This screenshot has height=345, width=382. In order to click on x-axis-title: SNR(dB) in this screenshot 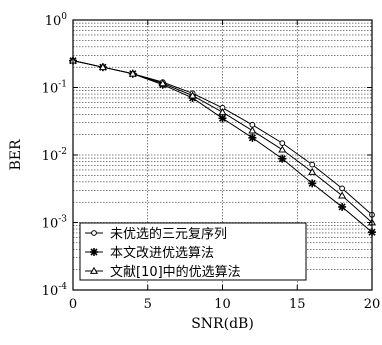, I will do `click(222, 324)`.